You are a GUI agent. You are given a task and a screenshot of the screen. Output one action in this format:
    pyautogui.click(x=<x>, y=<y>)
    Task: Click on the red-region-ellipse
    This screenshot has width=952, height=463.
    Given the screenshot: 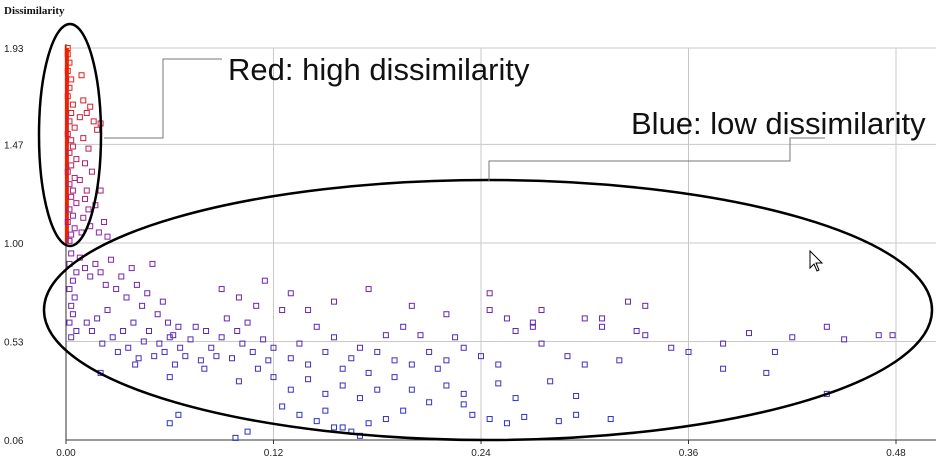 What is the action you would take?
    pyautogui.click(x=70, y=135)
    